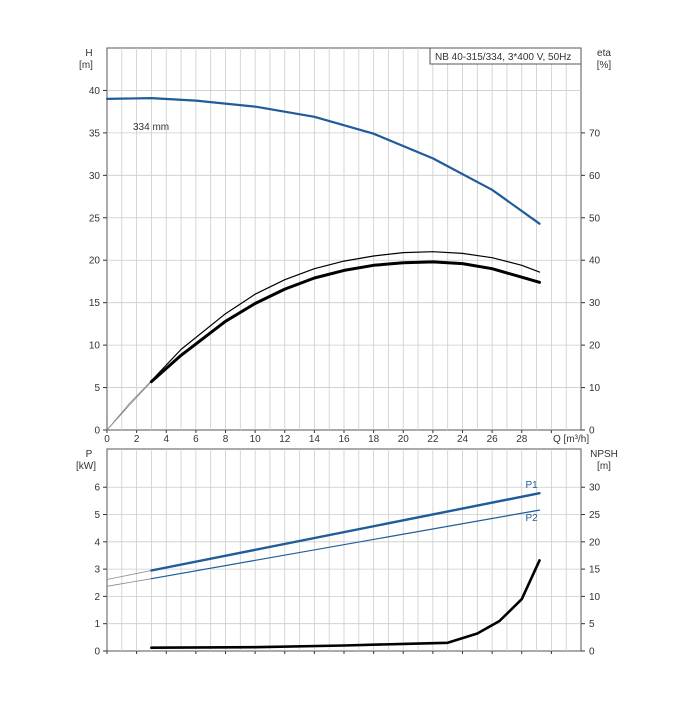  I want to click on x-axis-tick-label: 6, so click(196, 439).